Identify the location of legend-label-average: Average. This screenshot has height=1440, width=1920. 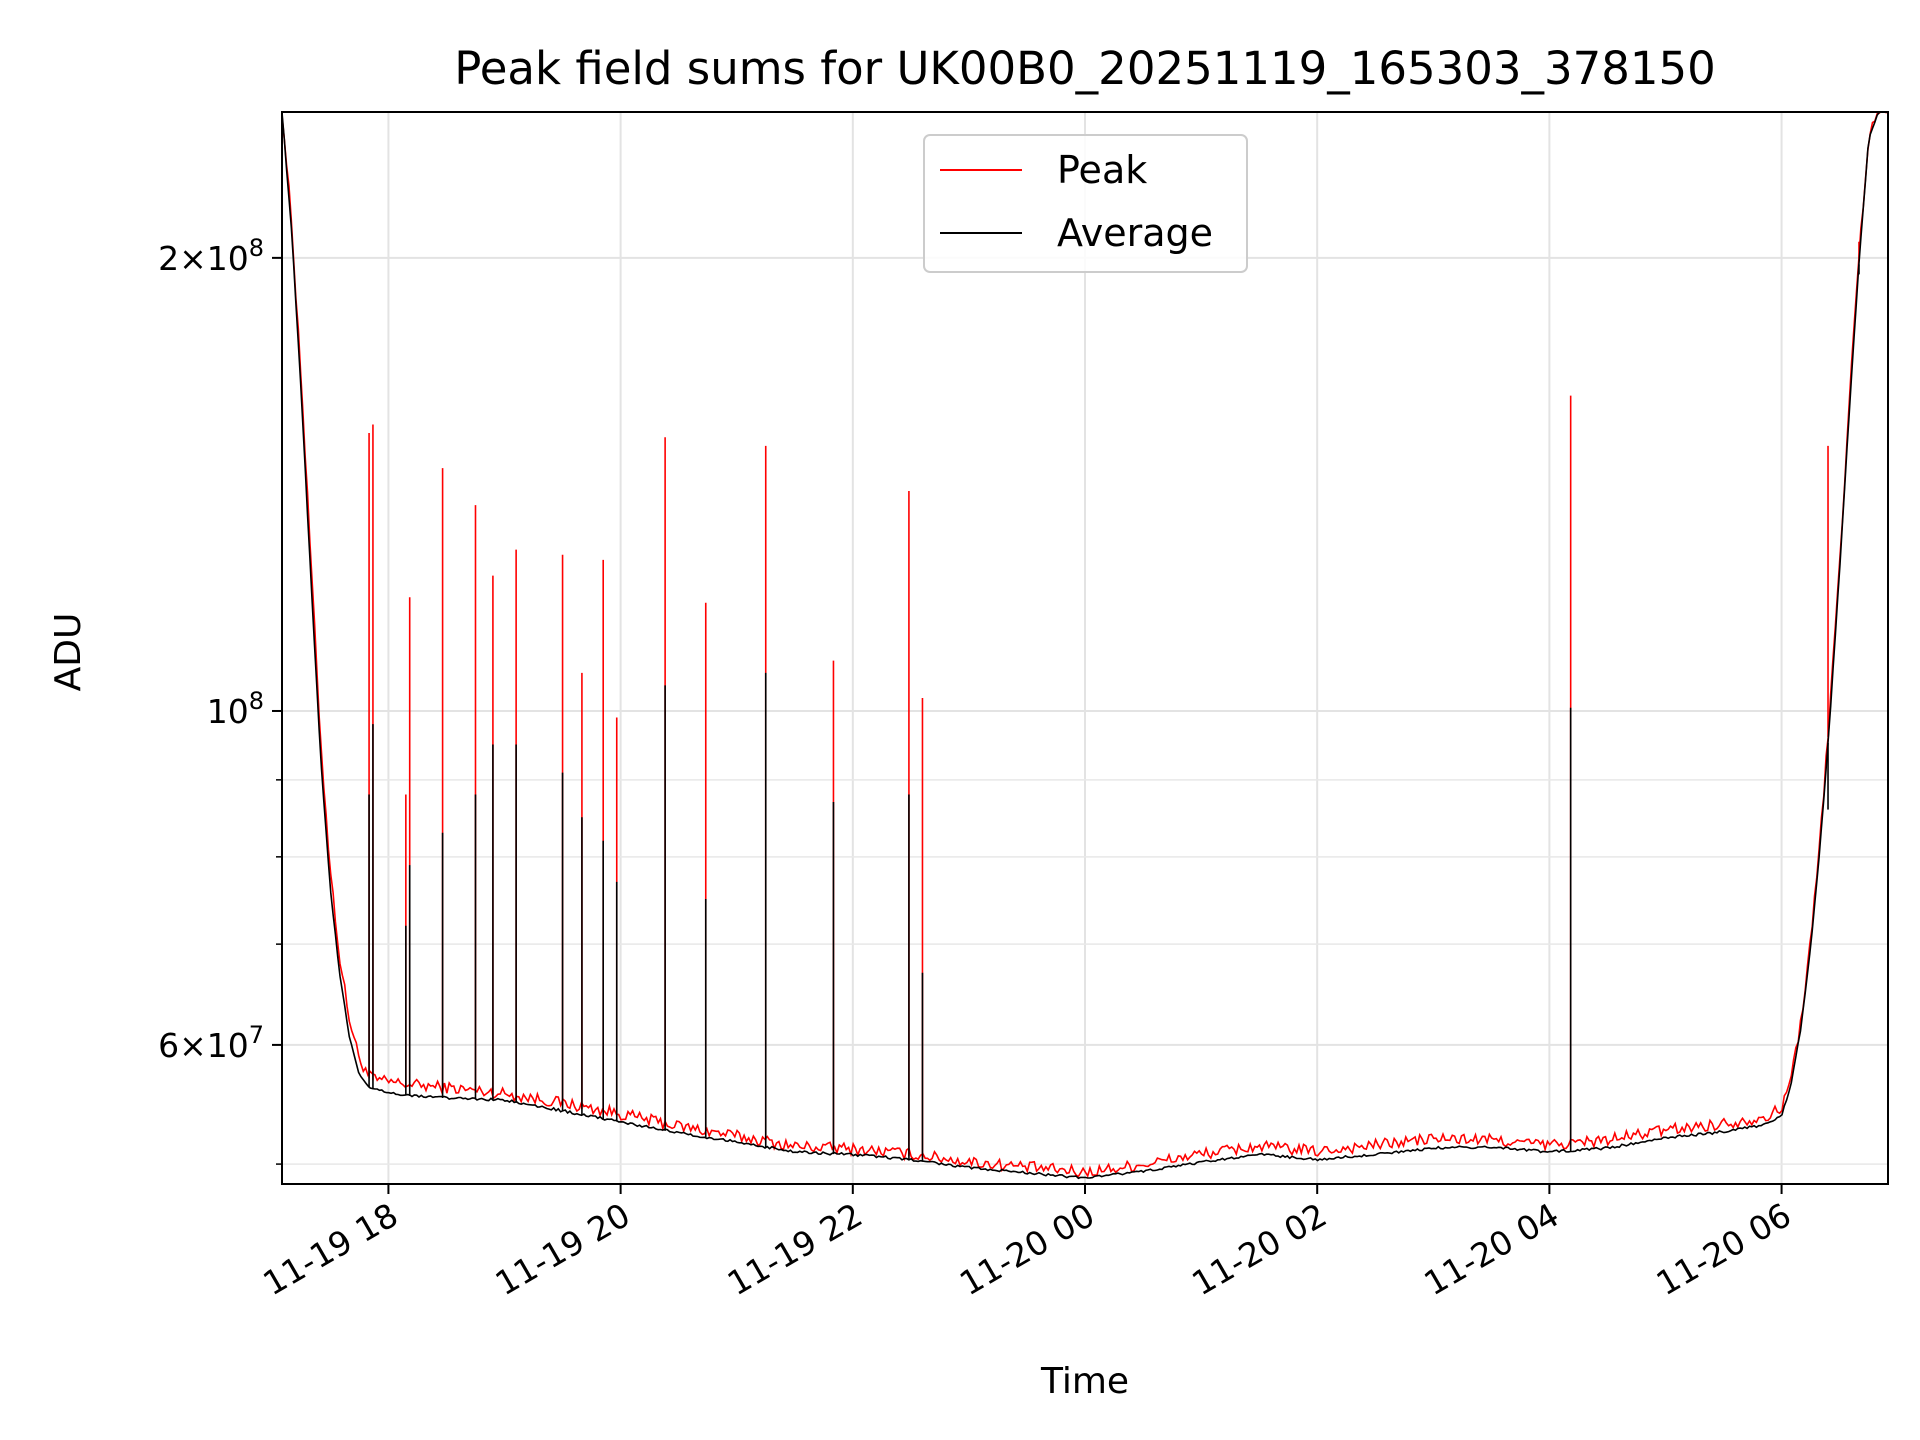
(1135, 233).